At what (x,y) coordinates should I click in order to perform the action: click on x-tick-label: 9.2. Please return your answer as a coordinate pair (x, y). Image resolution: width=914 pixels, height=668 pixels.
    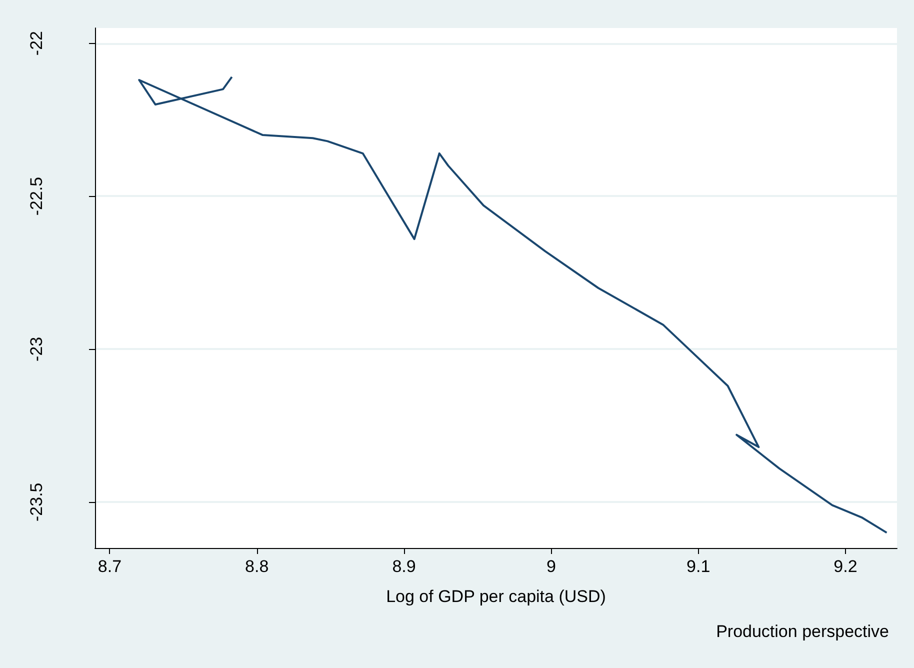
    Looking at the image, I should click on (846, 566).